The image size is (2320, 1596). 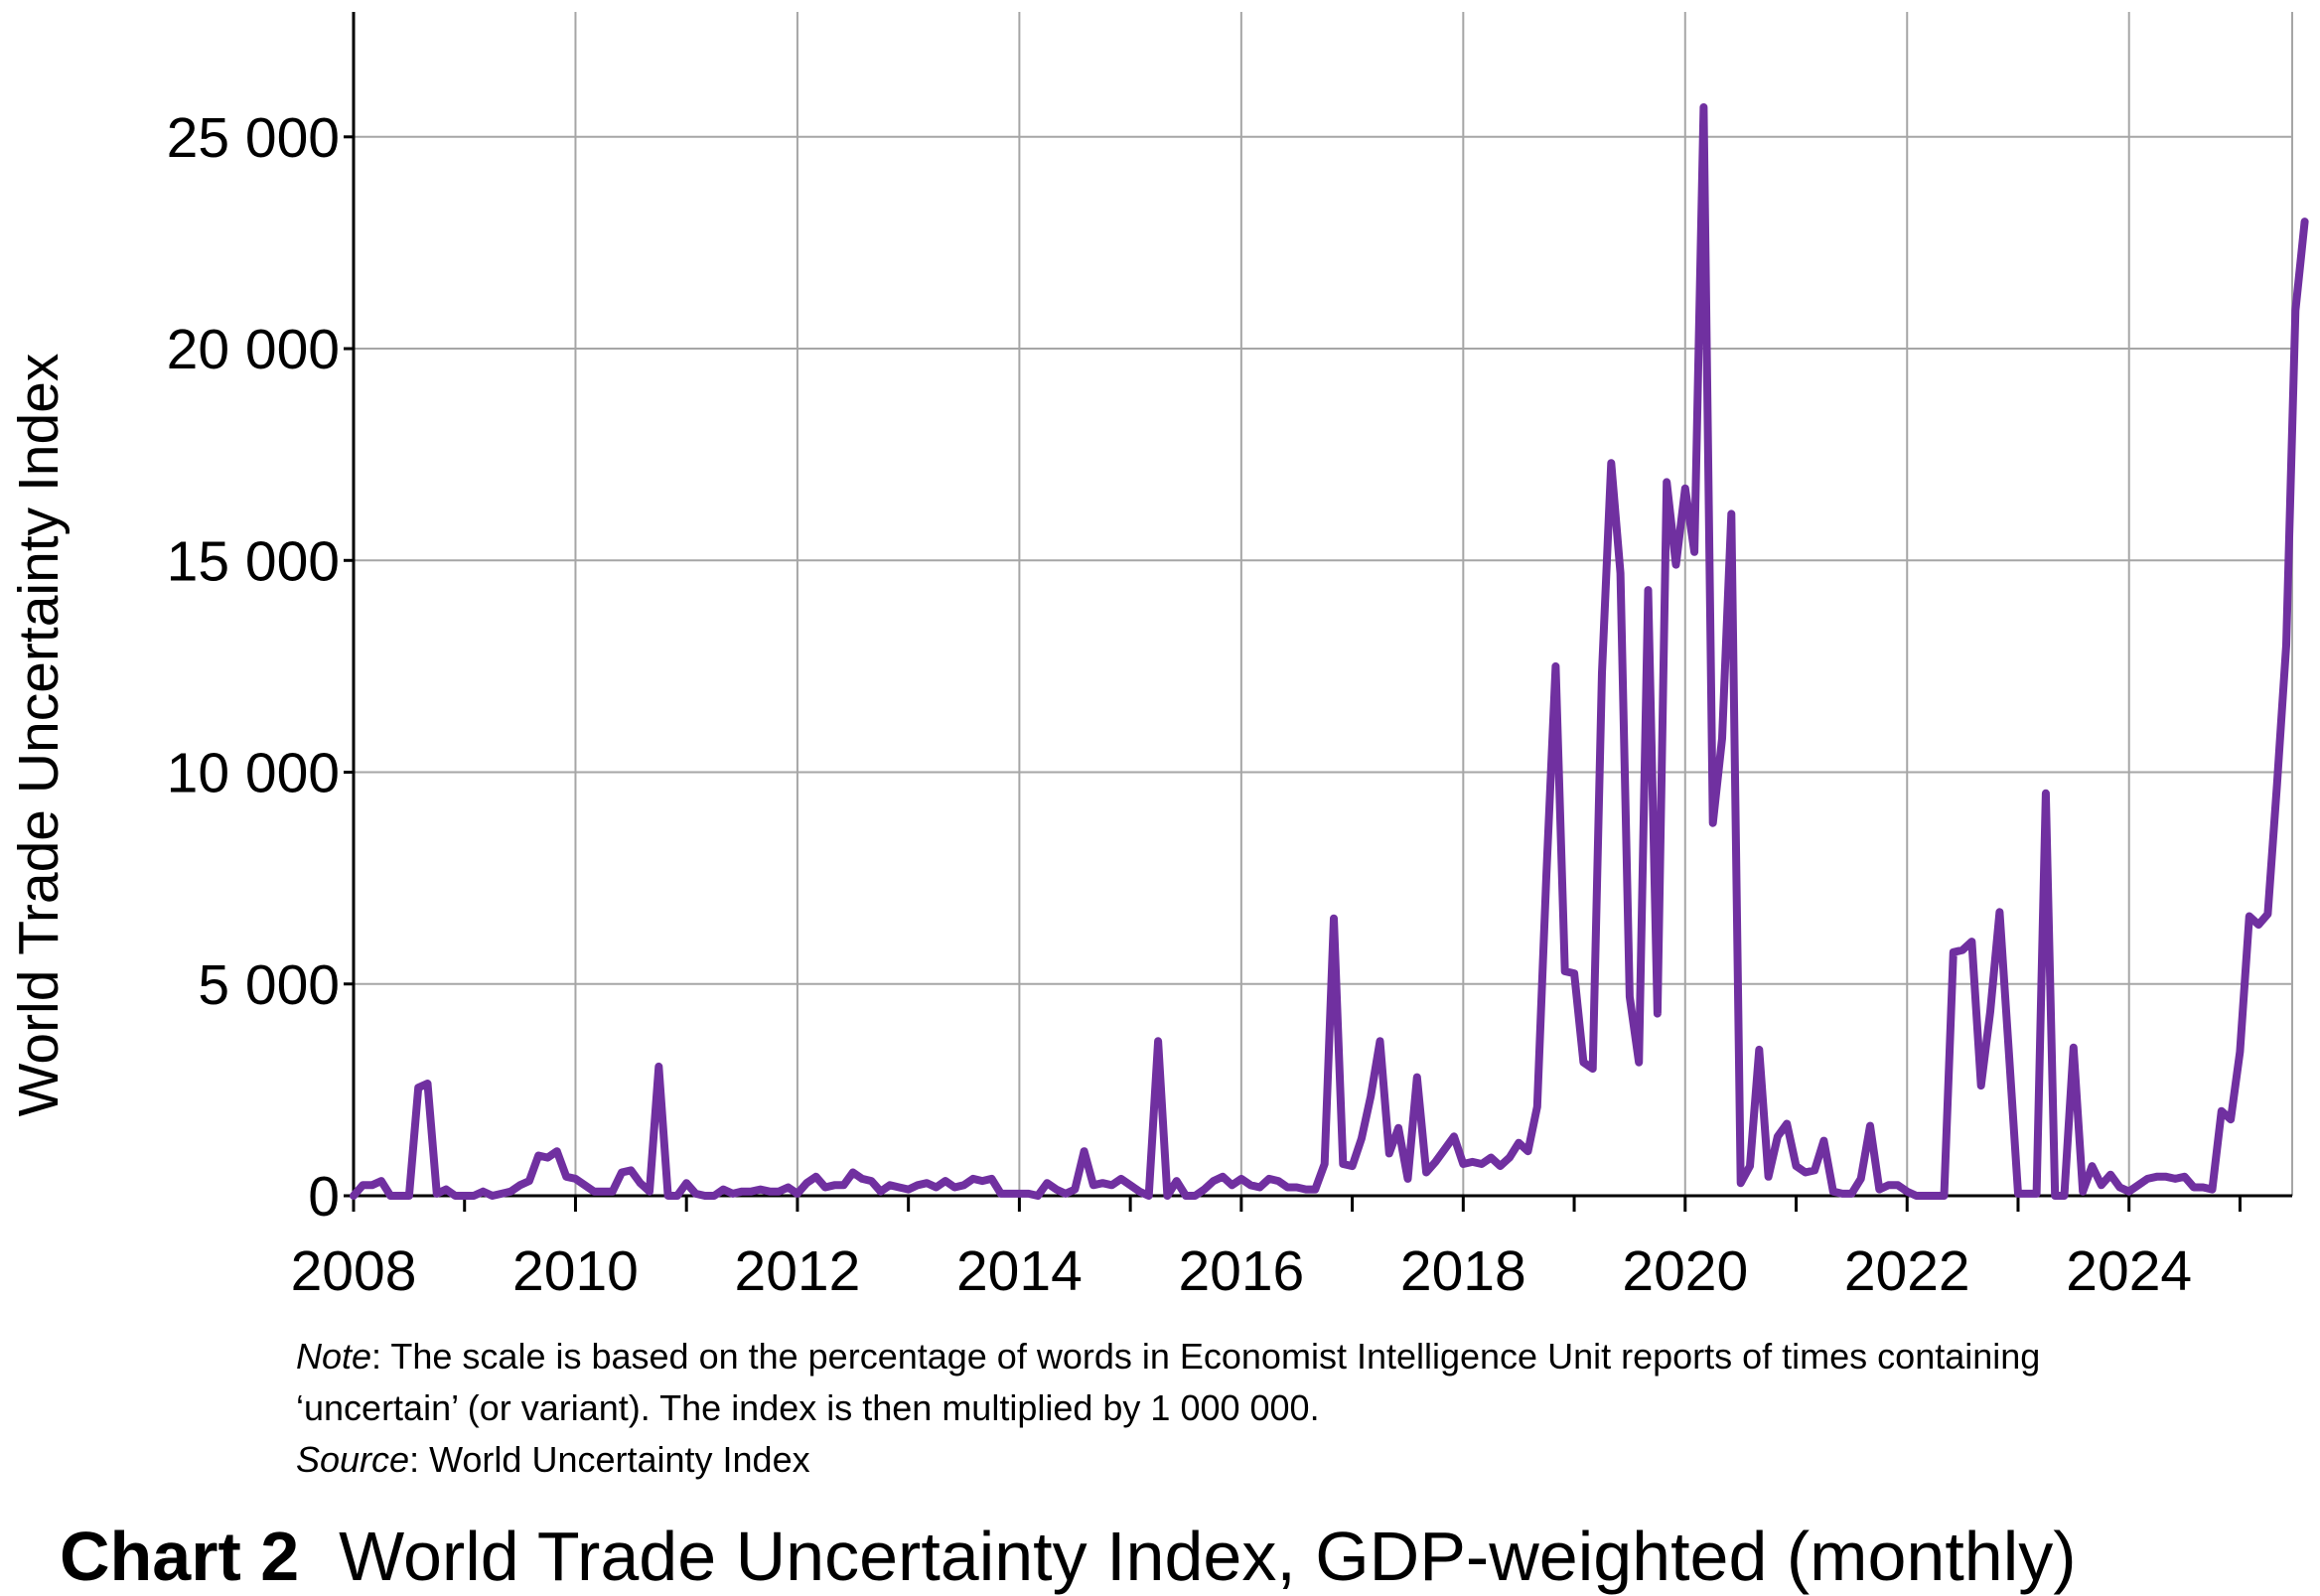 I want to click on x-tick-label: 2010, so click(x=575, y=1271).